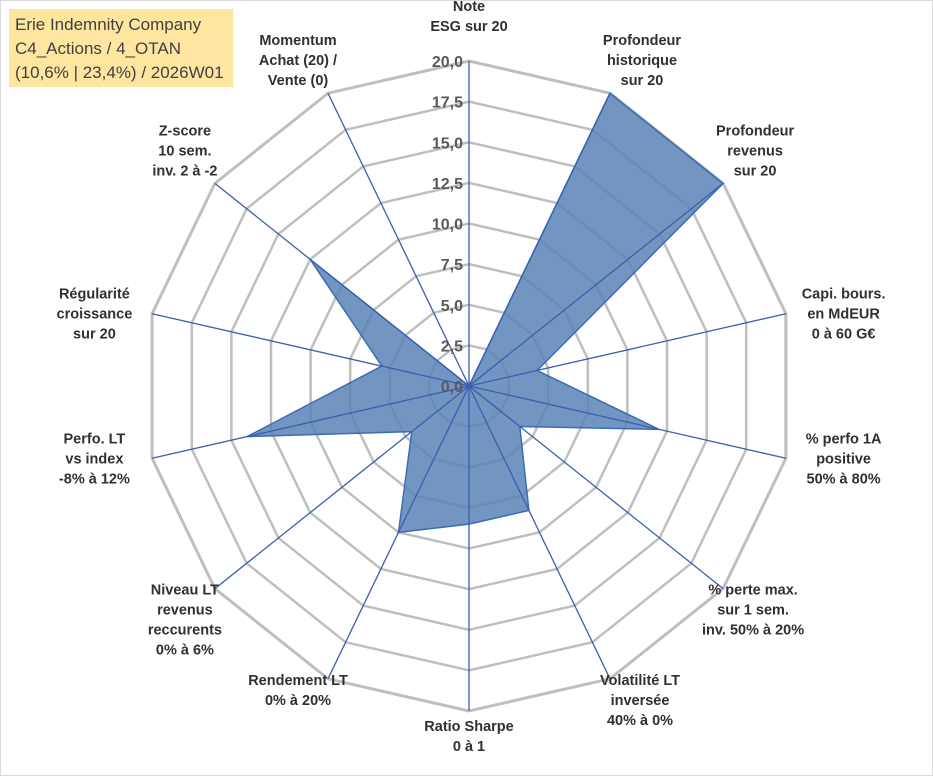 This screenshot has width=933, height=776. Describe the element at coordinates (753, 631) in the screenshot. I see `axis-label-line: inv. 50% à 20%` at that location.